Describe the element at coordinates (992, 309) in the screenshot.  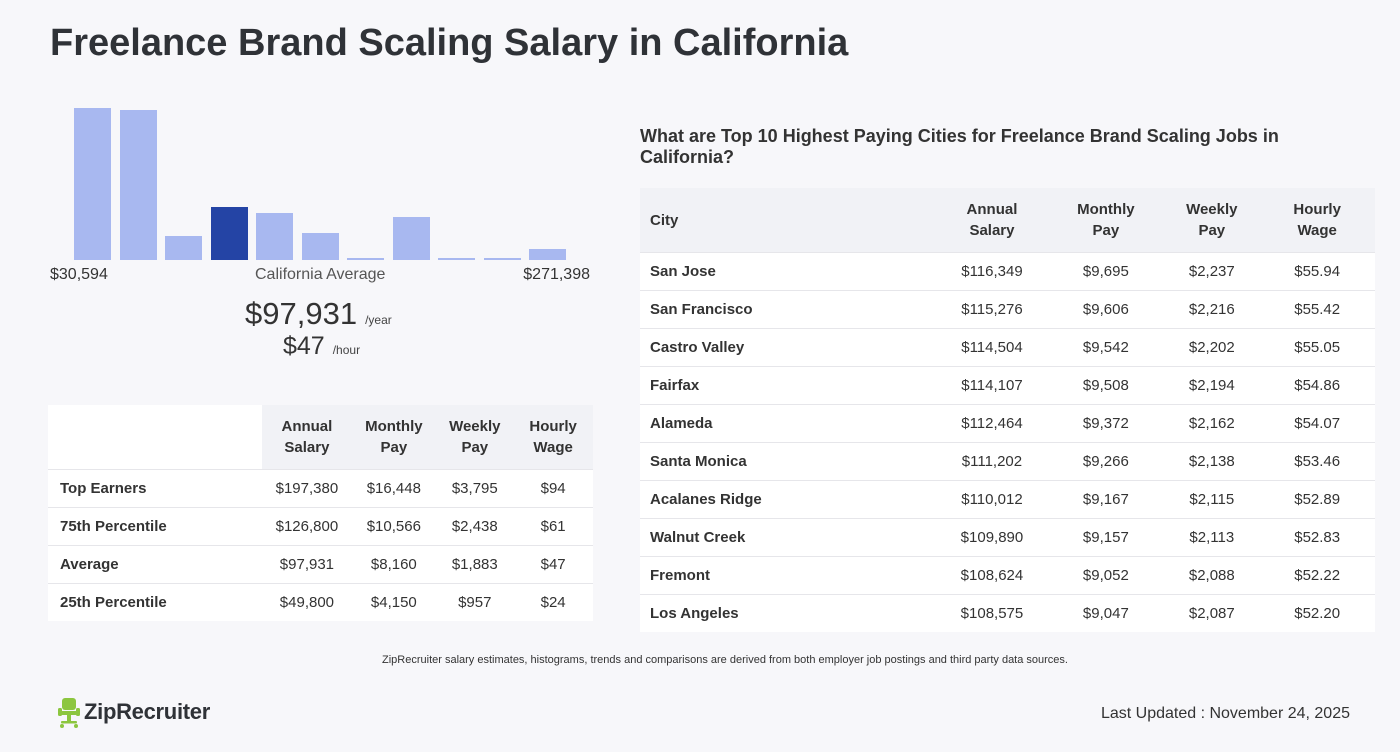
I see `cell-annual: $115,276` at that location.